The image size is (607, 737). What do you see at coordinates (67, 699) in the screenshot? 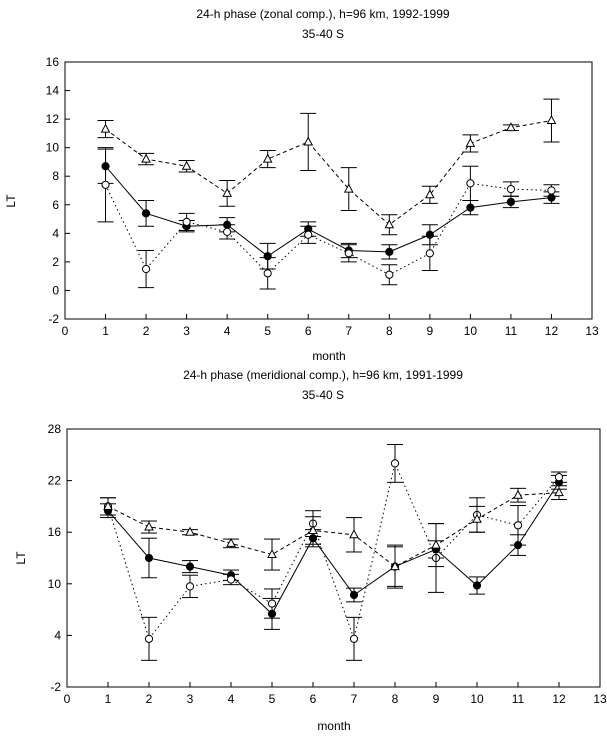
I see `x-tick-label: 0` at bounding box center [67, 699].